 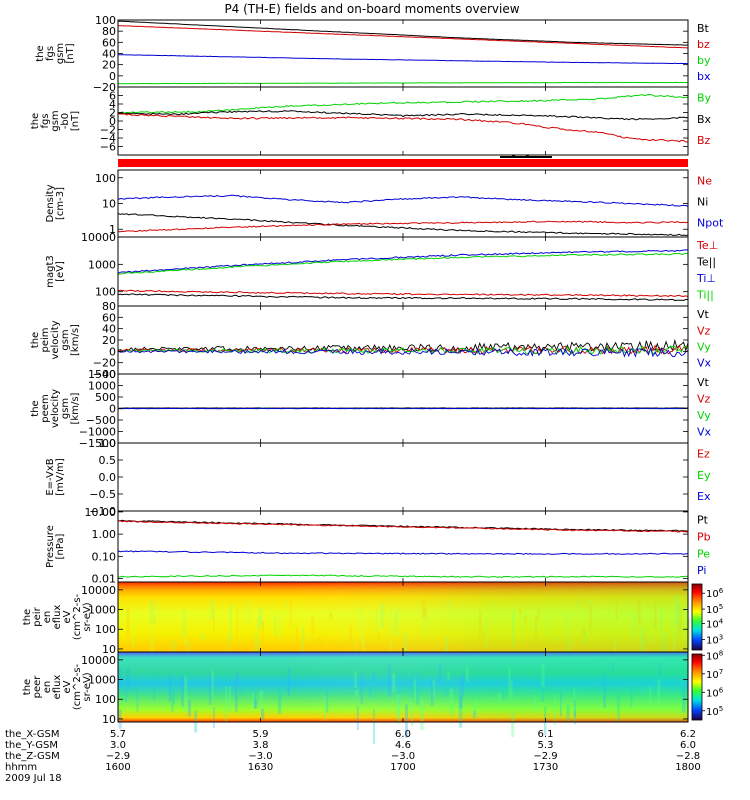 I want to click on legend-entry: Bt, so click(x=703, y=28).